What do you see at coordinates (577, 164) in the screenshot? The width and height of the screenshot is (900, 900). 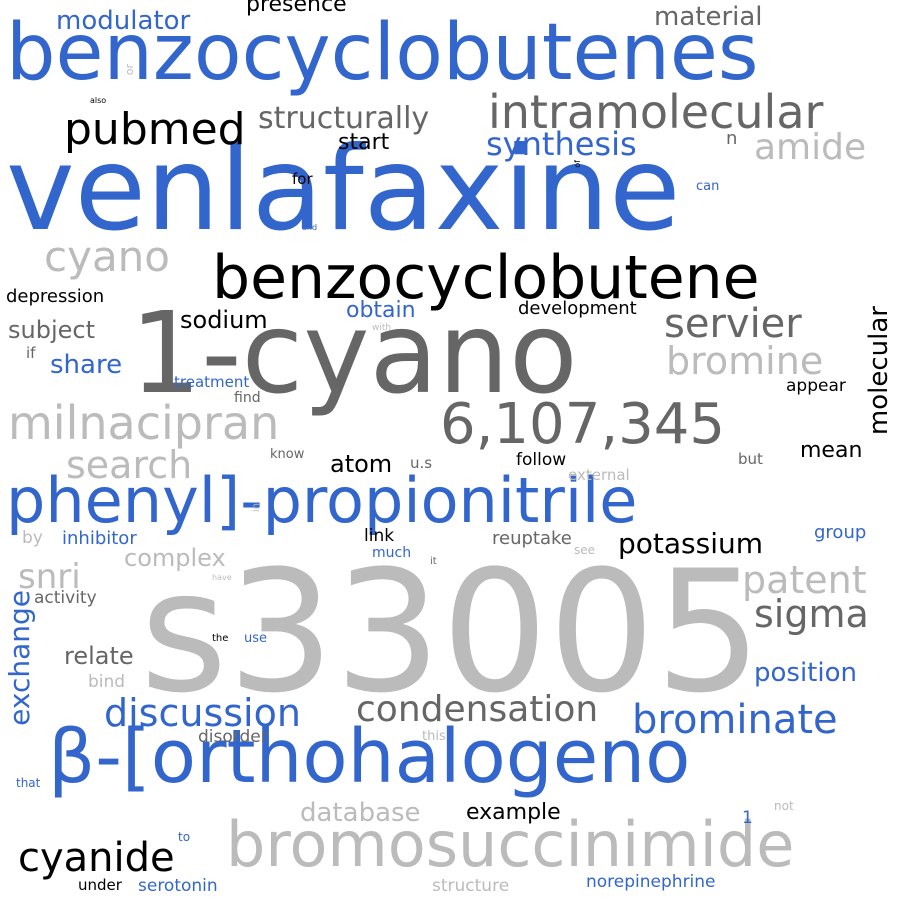 I see `word: of` at bounding box center [577, 164].